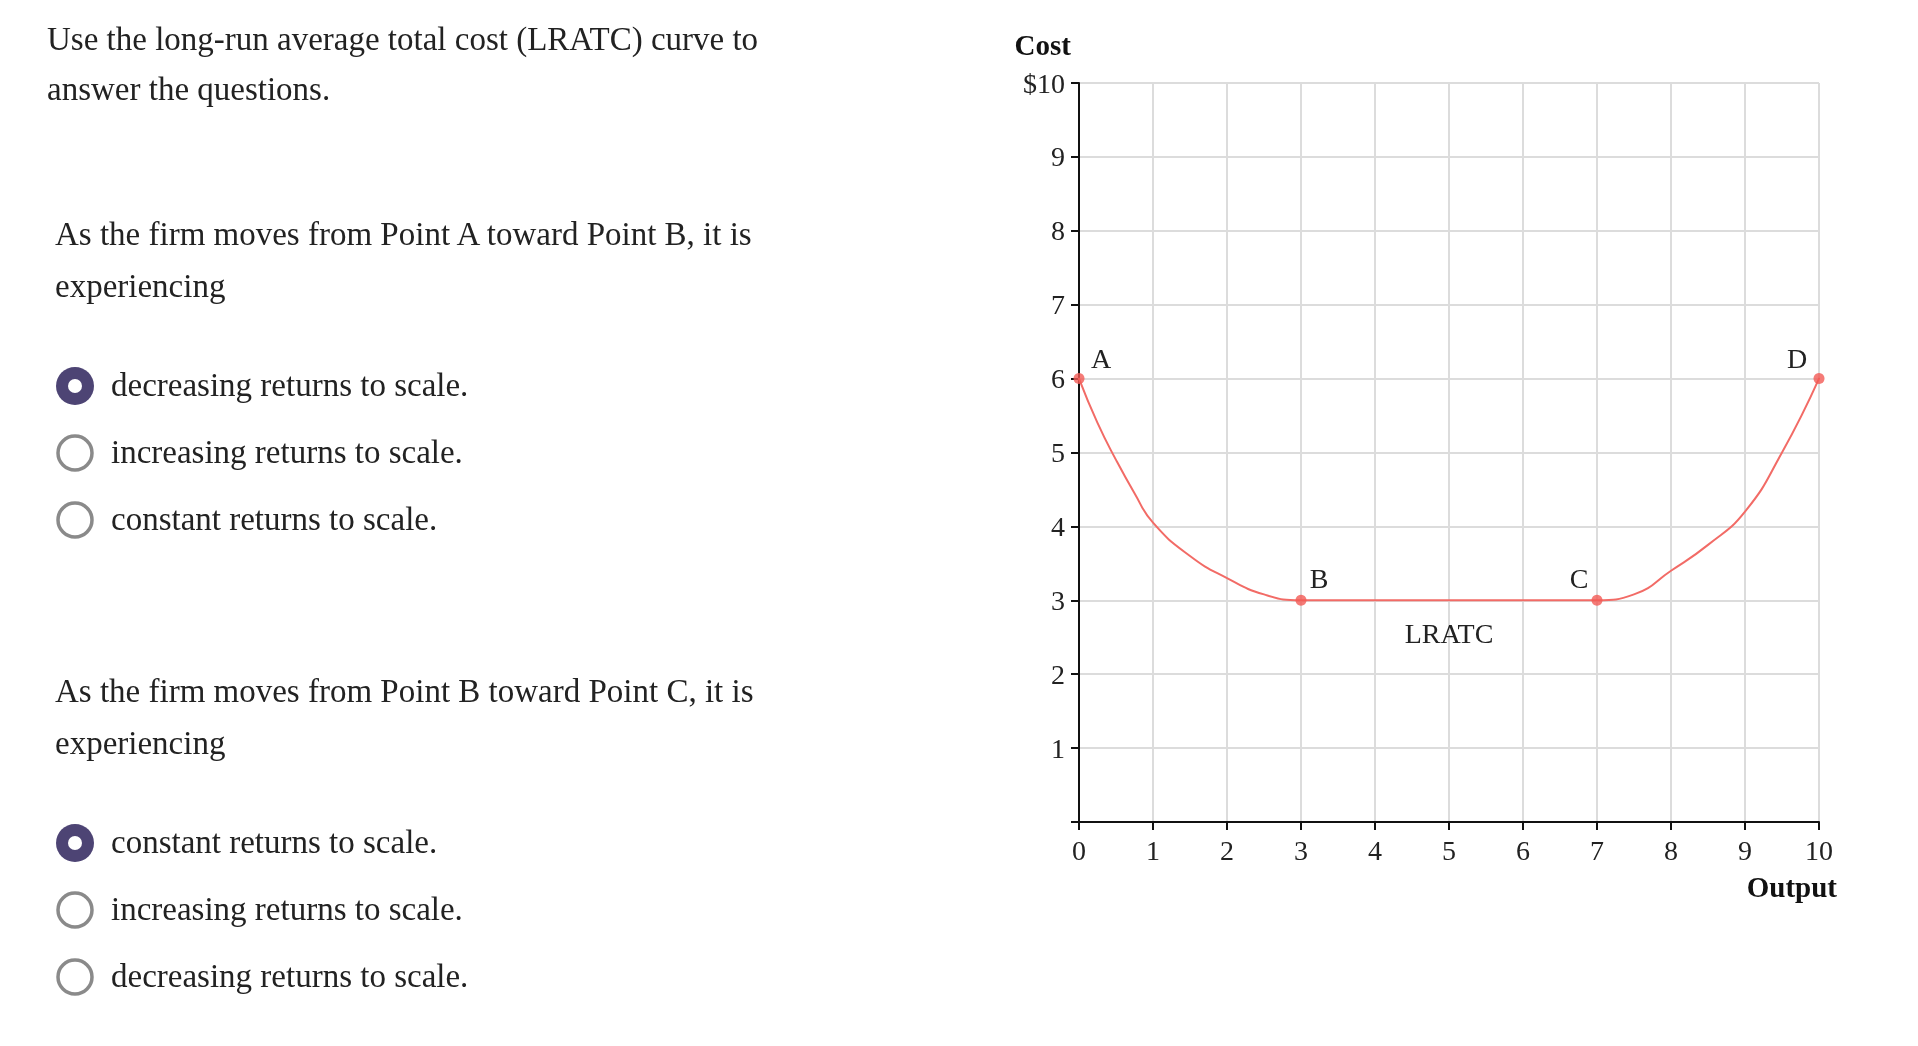  What do you see at coordinates (1058, 231) in the screenshot?
I see `y-tick-label: 8` at bounding box center [1058, 231].